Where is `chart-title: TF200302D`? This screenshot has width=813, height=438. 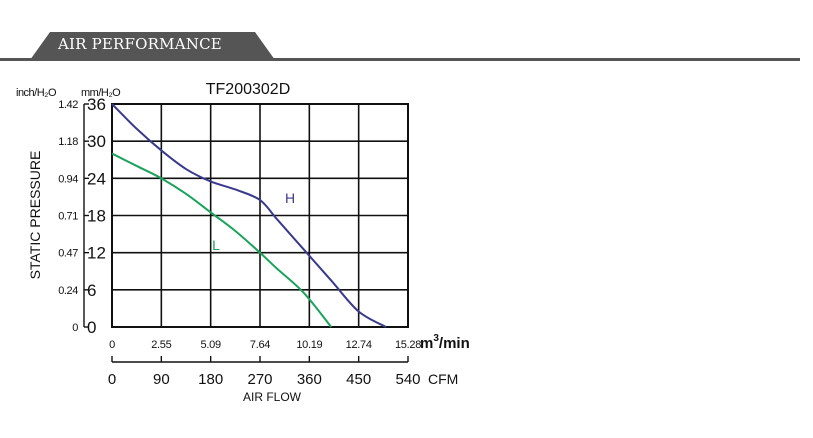 chart-title: TF200302D is located at coordinates (248, 89).